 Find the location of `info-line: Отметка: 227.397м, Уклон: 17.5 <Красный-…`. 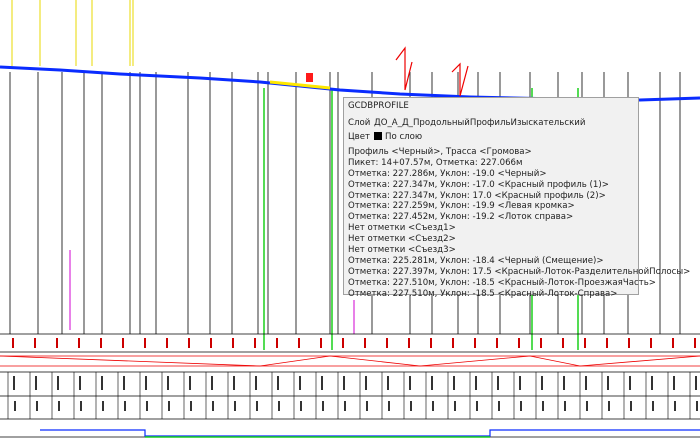

info-line: Отметка: 227.397м, Уклон: 17.5 <Красный-… is located at coordinates (519, 271).